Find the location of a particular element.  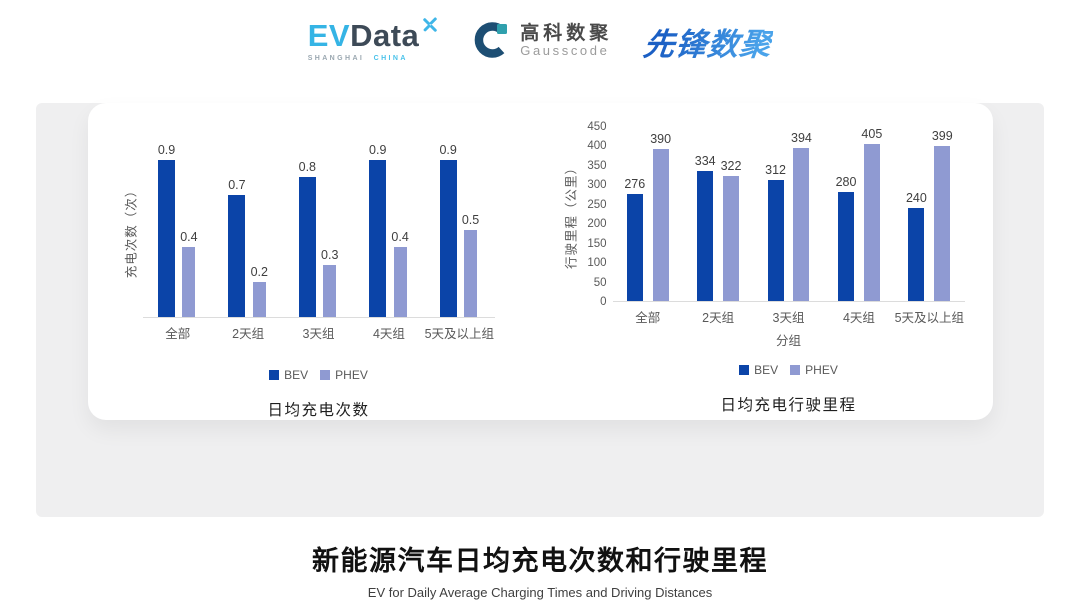

y-tick-label: 200 is located at coordinates (597, 224).